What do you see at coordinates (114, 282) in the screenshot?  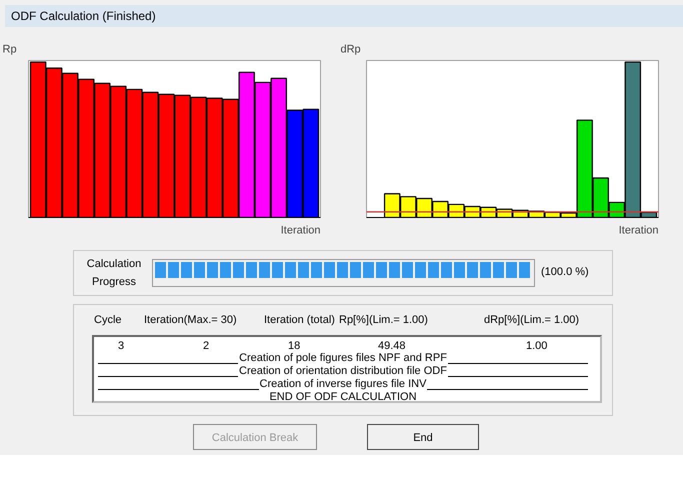 I see `text: Progress` at bounding box center [114, 282].